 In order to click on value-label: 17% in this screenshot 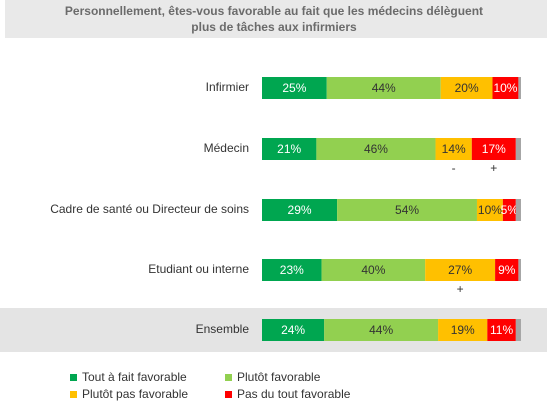, I will do `click(494, 149)`.